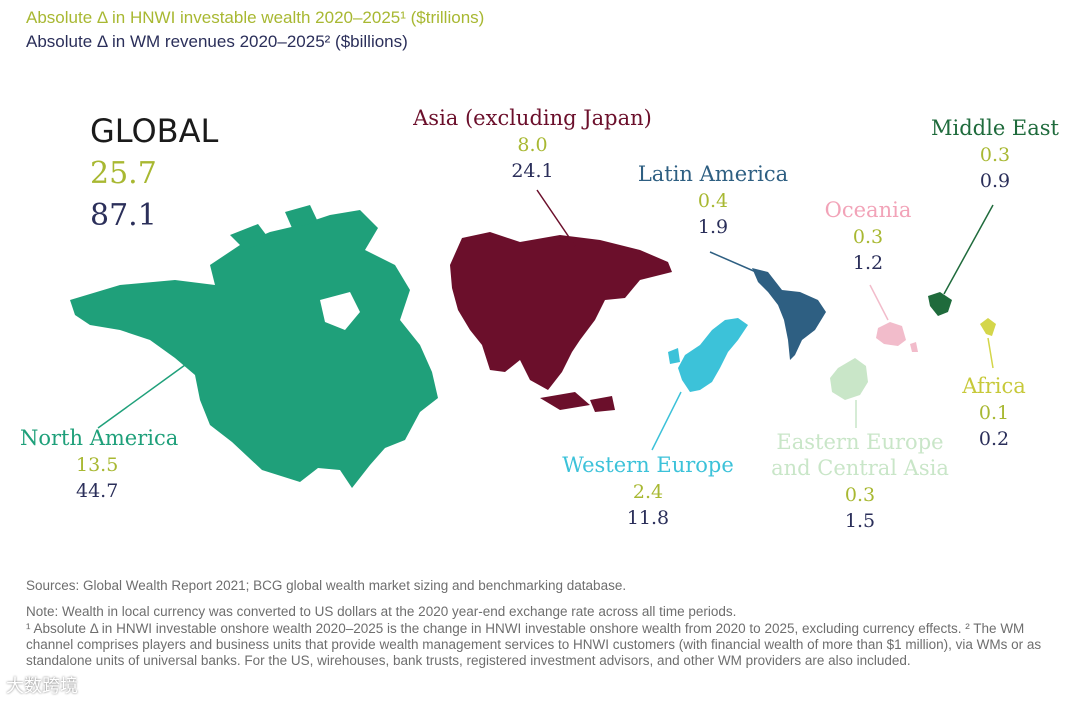  I want to click on asia-name: Asia (excluding Japan), so click(532, 118).